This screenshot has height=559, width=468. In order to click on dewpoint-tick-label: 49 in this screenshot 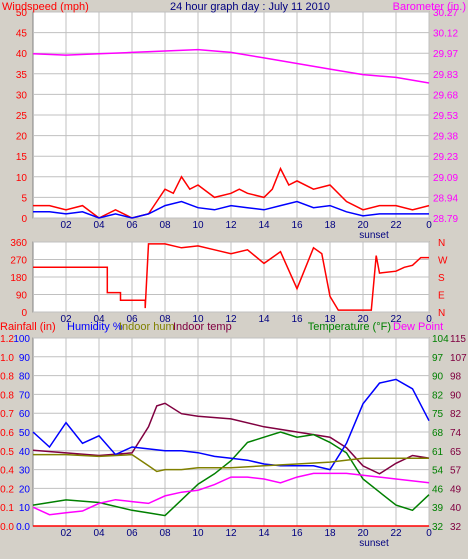, I will do `click(456, 489)`.